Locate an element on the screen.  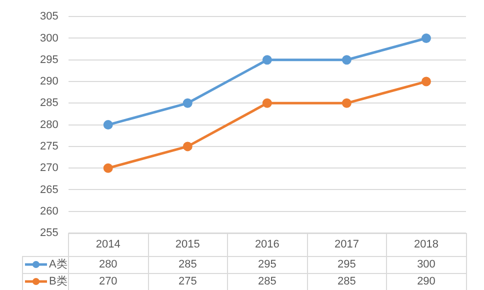
x-tick-label: 2016 is located at coordinates (267, 244).